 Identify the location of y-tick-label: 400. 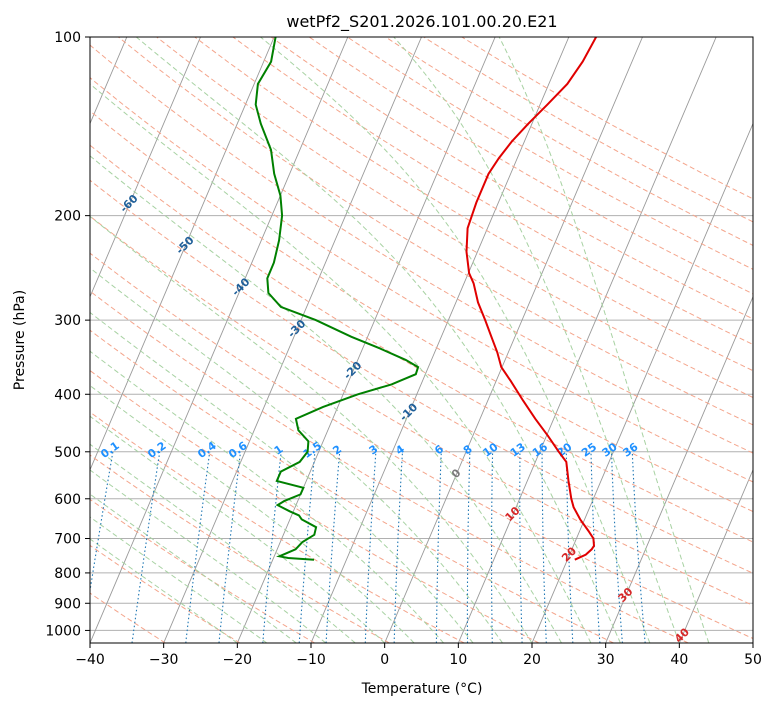
(67, 395).